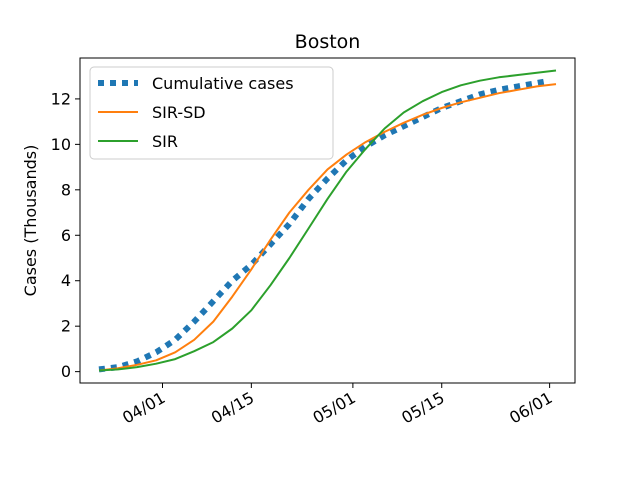 The height and width of the screenshot is (480, 640). Describe the element at coordinates (66, 235) in the screenshot. I see `y-tick-label: 6` at that location.